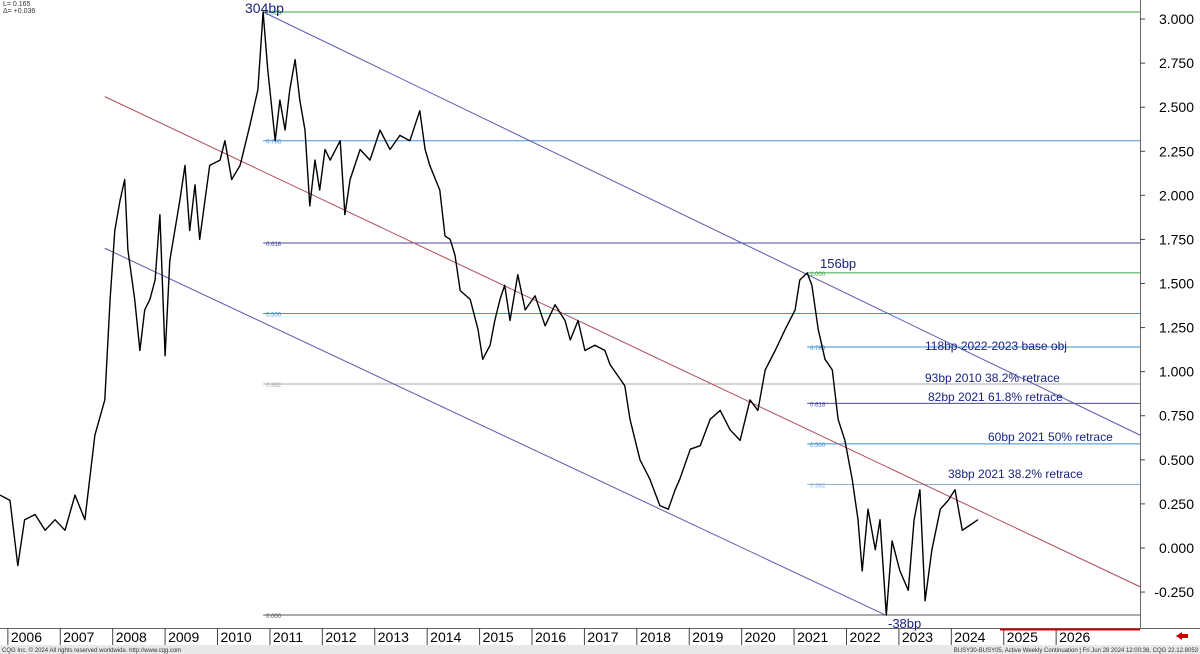 Image resolution: width=1200 pixels, height=654 pixels. Describe the element at coordinates (1050, 437) in the screenshot. I see `annotation: 60bp 2021 50% retrace` at that location.